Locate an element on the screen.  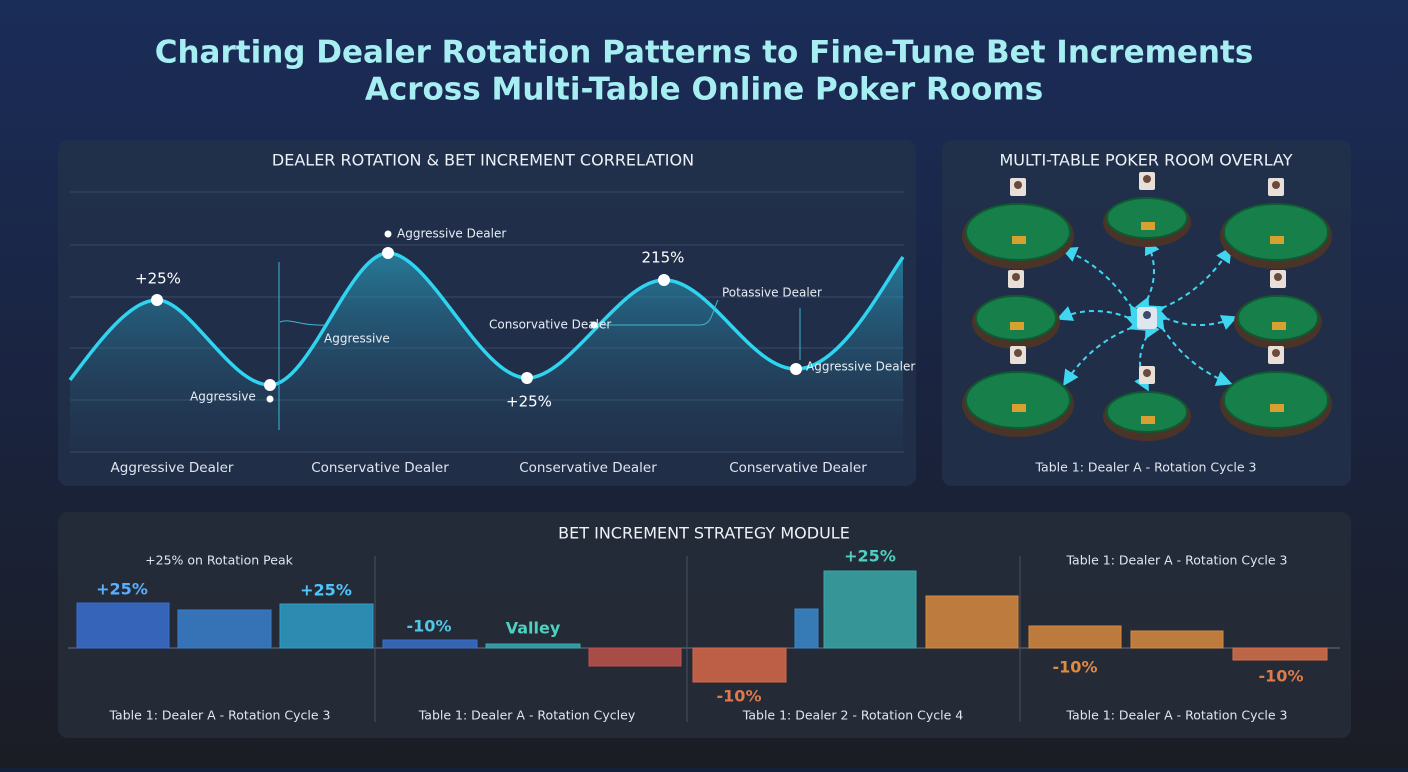
annotation: Potassive Dealer is located at coordinates (772, 293).